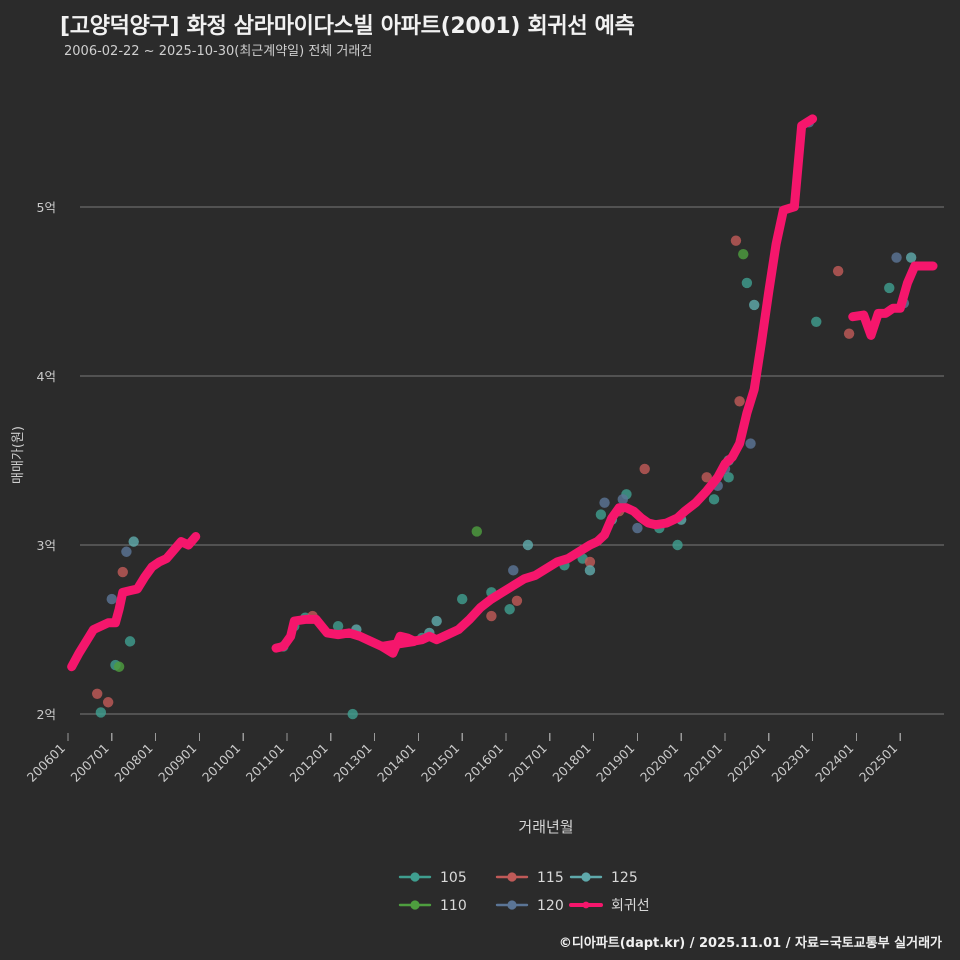 This screenshot has width=960, height=960. I want to click on x-axis-tick-label: 201101, so click(265, 763).